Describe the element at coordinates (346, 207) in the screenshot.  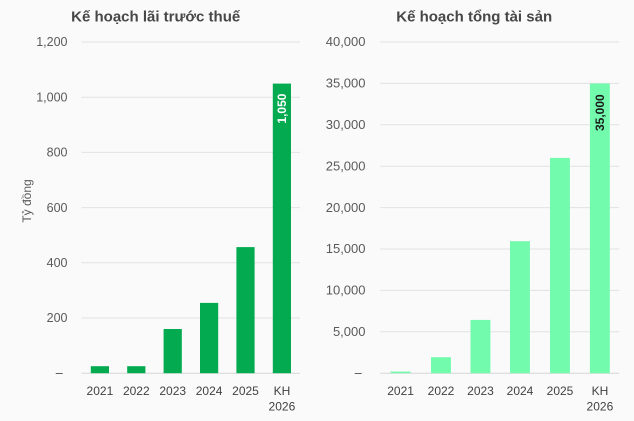
I see `svg-text: 20,000` at that location.